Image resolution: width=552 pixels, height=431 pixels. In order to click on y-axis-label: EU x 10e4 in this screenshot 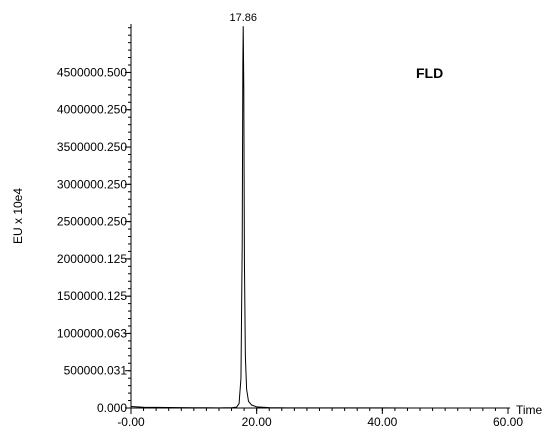, I will do `click(18, 216)`.